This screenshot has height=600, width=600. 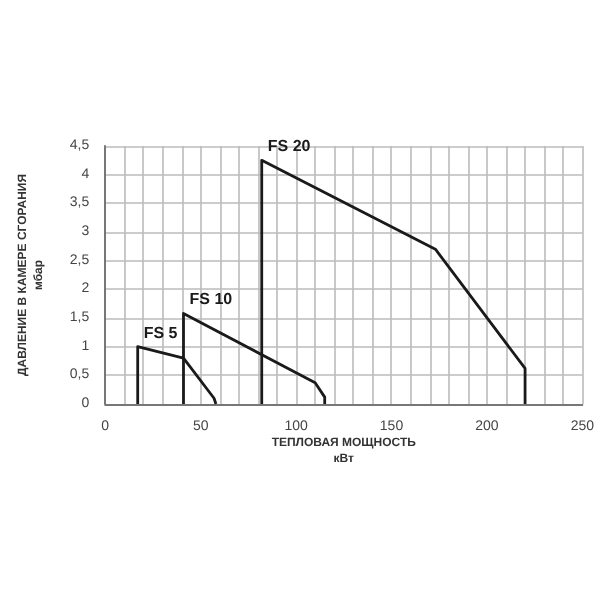 I want to click on series-label: FS 5, so click(x=161, y=332).